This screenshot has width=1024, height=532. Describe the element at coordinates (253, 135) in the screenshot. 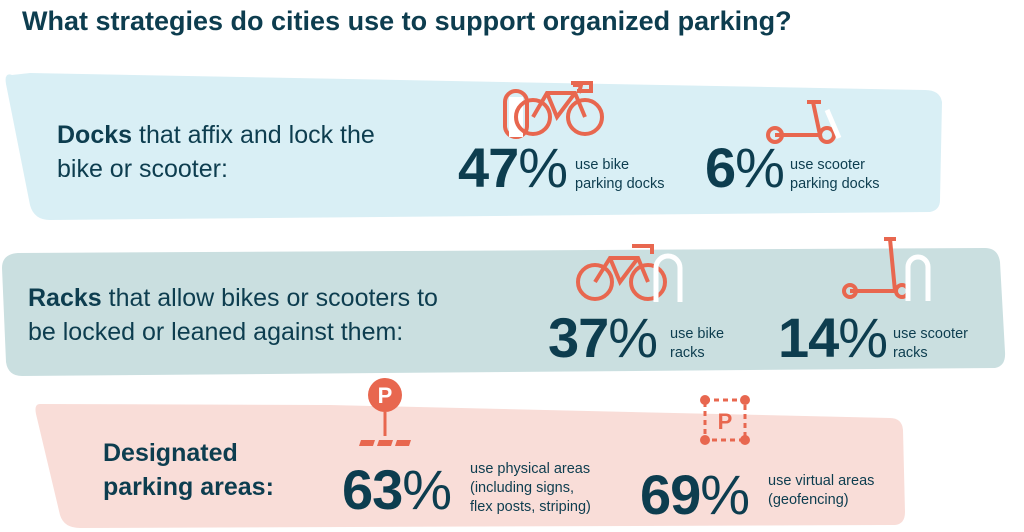

I see `docks-text-1: that affix and lock the` at that location.